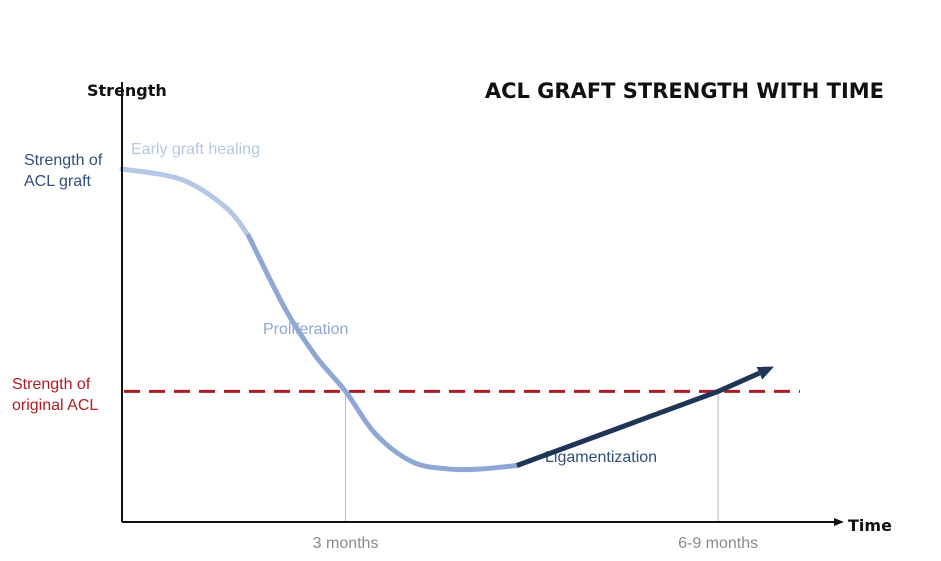 This screenshot has height=561, width=941. Describe the element at coordinates (684, 91) in the screenshot. I see `chart-title: ACL GRAFT STRENGTH WITH TIME` at that location.